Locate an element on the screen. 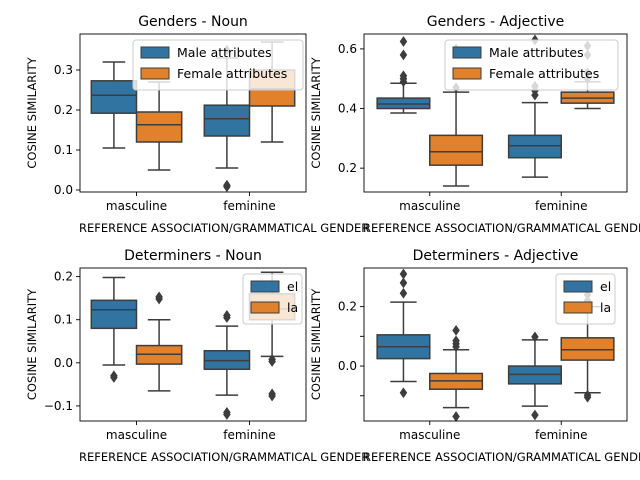 The width and height of the screenshot is (640, 480). y-tick-label: 0.6 is located at coordinates (347, 49).